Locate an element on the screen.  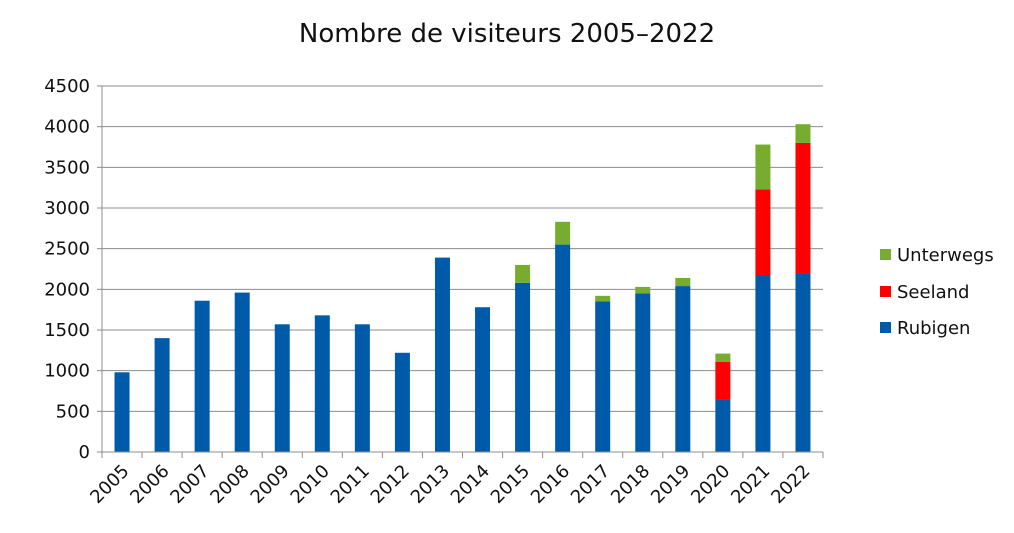
x-tick-label: 2005 is located at coordinates (109, 484).